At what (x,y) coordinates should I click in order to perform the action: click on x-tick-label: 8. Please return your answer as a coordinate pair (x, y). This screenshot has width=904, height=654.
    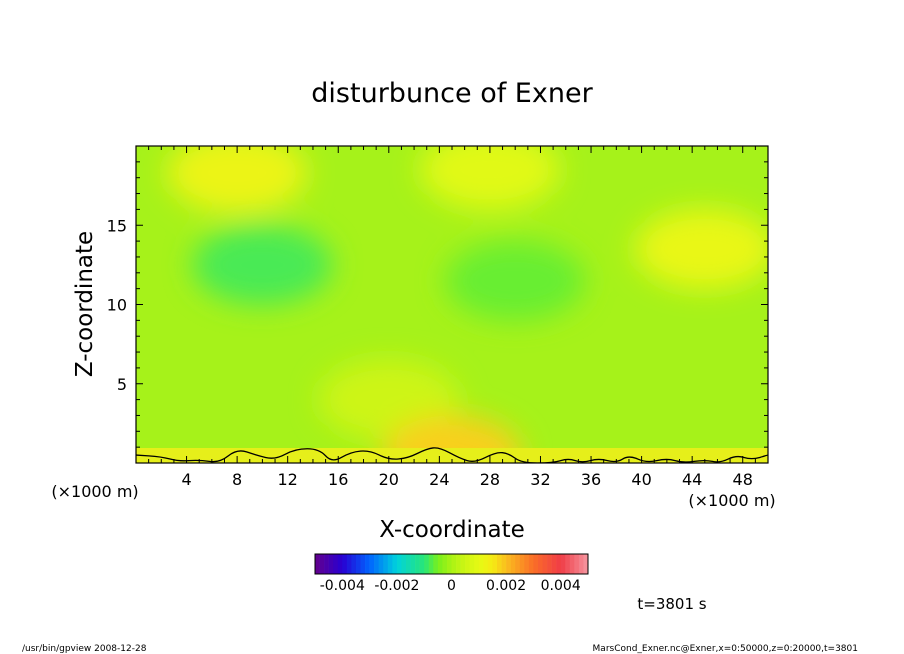
    Looking at the image, I should click on (237, 479).